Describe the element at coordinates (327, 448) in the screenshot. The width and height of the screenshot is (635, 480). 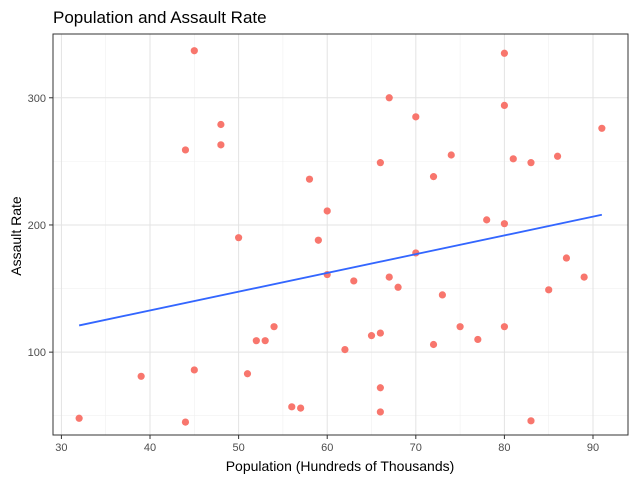
I see `x-tick-label: 60` at that location.